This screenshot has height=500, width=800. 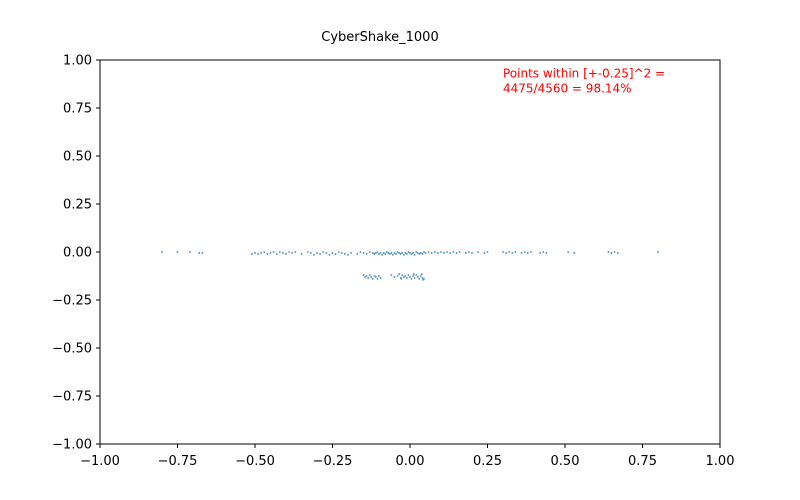 I want to click on y-tick-label: −1.00, so click(x=72, y=445).